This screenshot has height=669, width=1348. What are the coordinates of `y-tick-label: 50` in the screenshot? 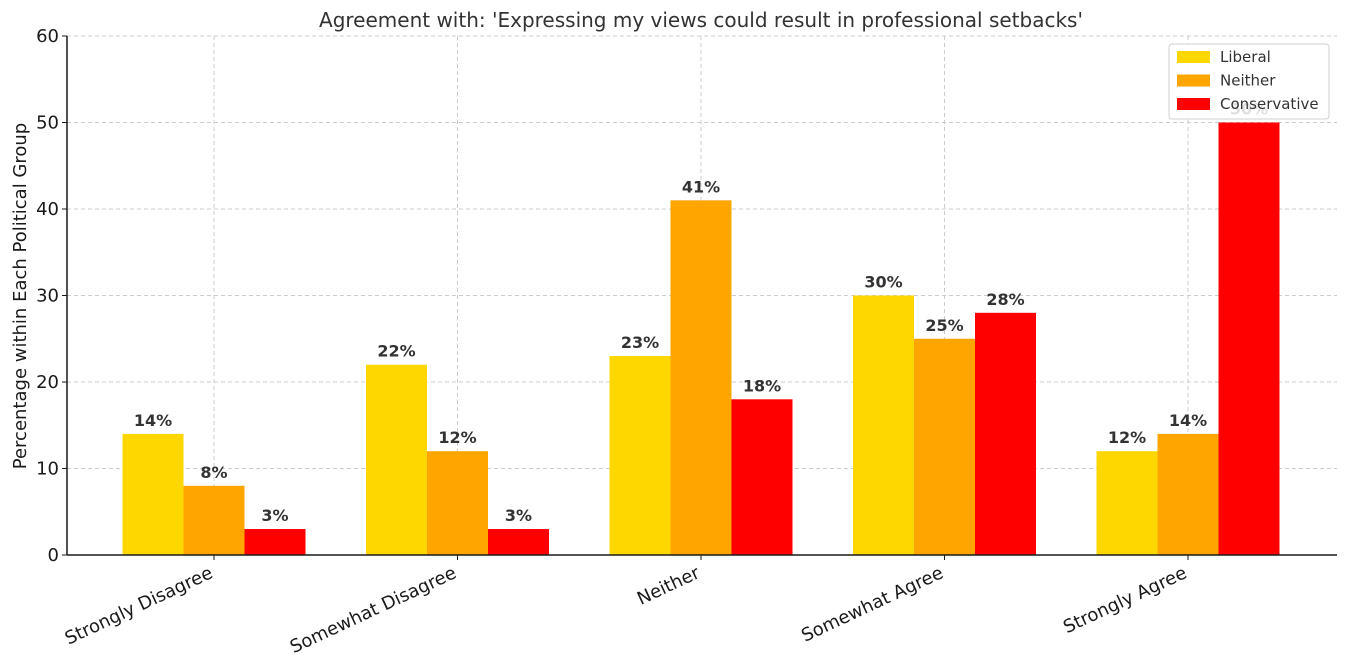 It's located at (47, 123).